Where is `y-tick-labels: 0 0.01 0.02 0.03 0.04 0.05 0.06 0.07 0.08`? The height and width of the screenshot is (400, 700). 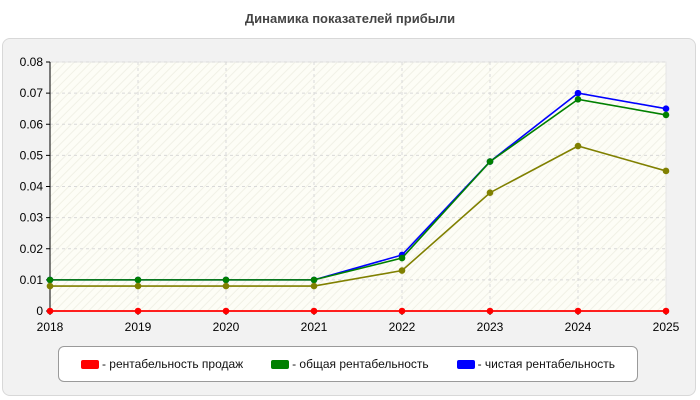
y-tick-labels: 0 0.01 0.02 0.03 0.04 0.05 0.06 0.07 0.08 is located at coordinates (32, 186).